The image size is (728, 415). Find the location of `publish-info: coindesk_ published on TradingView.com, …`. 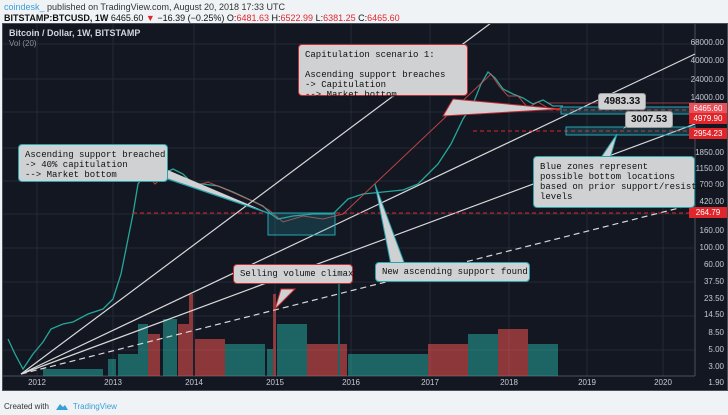

publish-info: coindesk_ published on TradingView.com, … is located at coordinates (144, 7).